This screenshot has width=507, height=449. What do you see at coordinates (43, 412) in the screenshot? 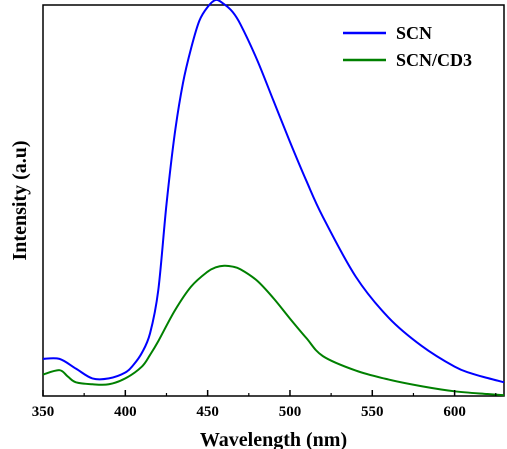
I see `x-tick-label-350: 350` at bounding box center [43, 412].